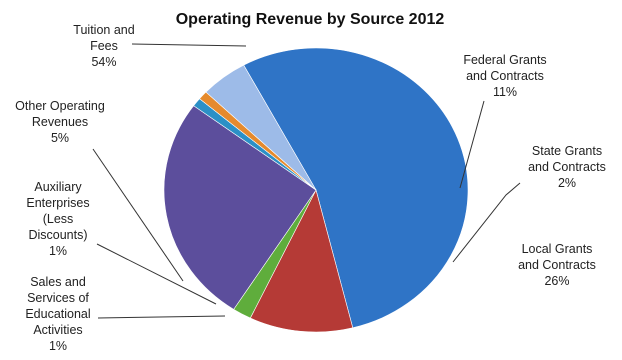 The width and height of the screenshot is (622, 360). I want to click on slice-label: Auxiliary Enterprises (Less Discounts) 1%, so click(57, 219).